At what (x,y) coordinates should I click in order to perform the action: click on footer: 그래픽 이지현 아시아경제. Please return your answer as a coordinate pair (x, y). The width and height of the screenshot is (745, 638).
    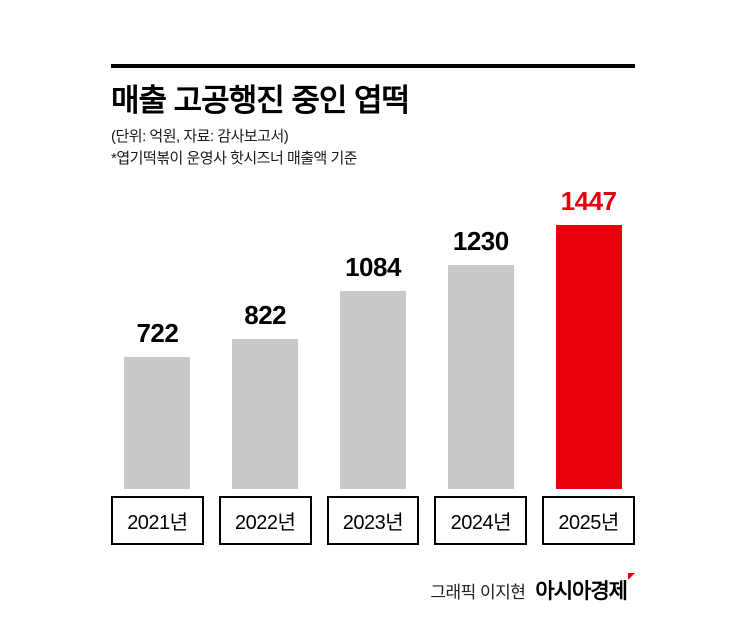
    Looking at the image, I should click on (373, 588).